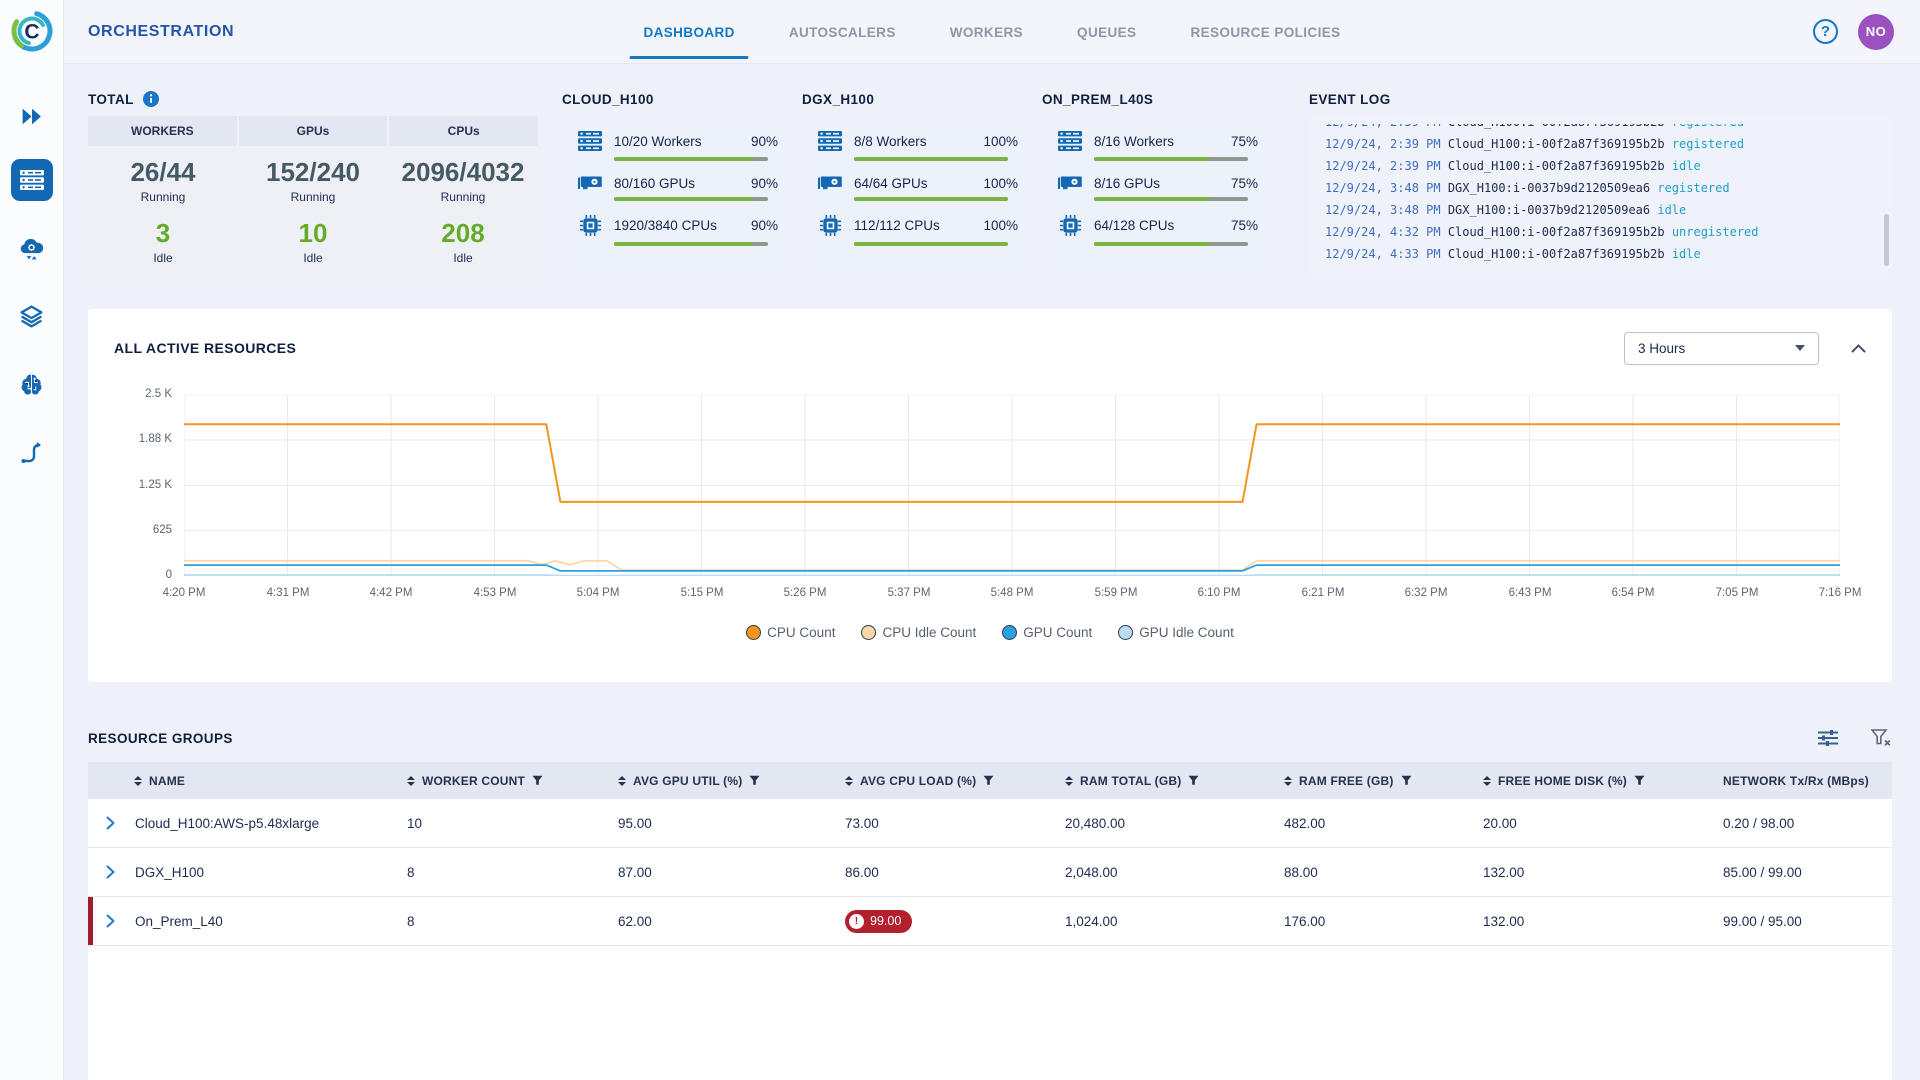 This screenshot has width=1920, height=1080. What do you see at coordinates (830, 183) in the screenshot?
I see `gpu-icon` at bounding box center [830, 183].